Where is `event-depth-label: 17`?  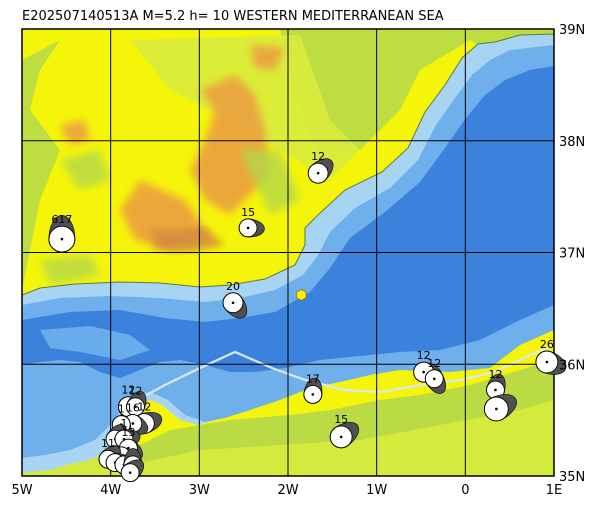 event-depth-label: 17 is located at coordinates (313, 378).